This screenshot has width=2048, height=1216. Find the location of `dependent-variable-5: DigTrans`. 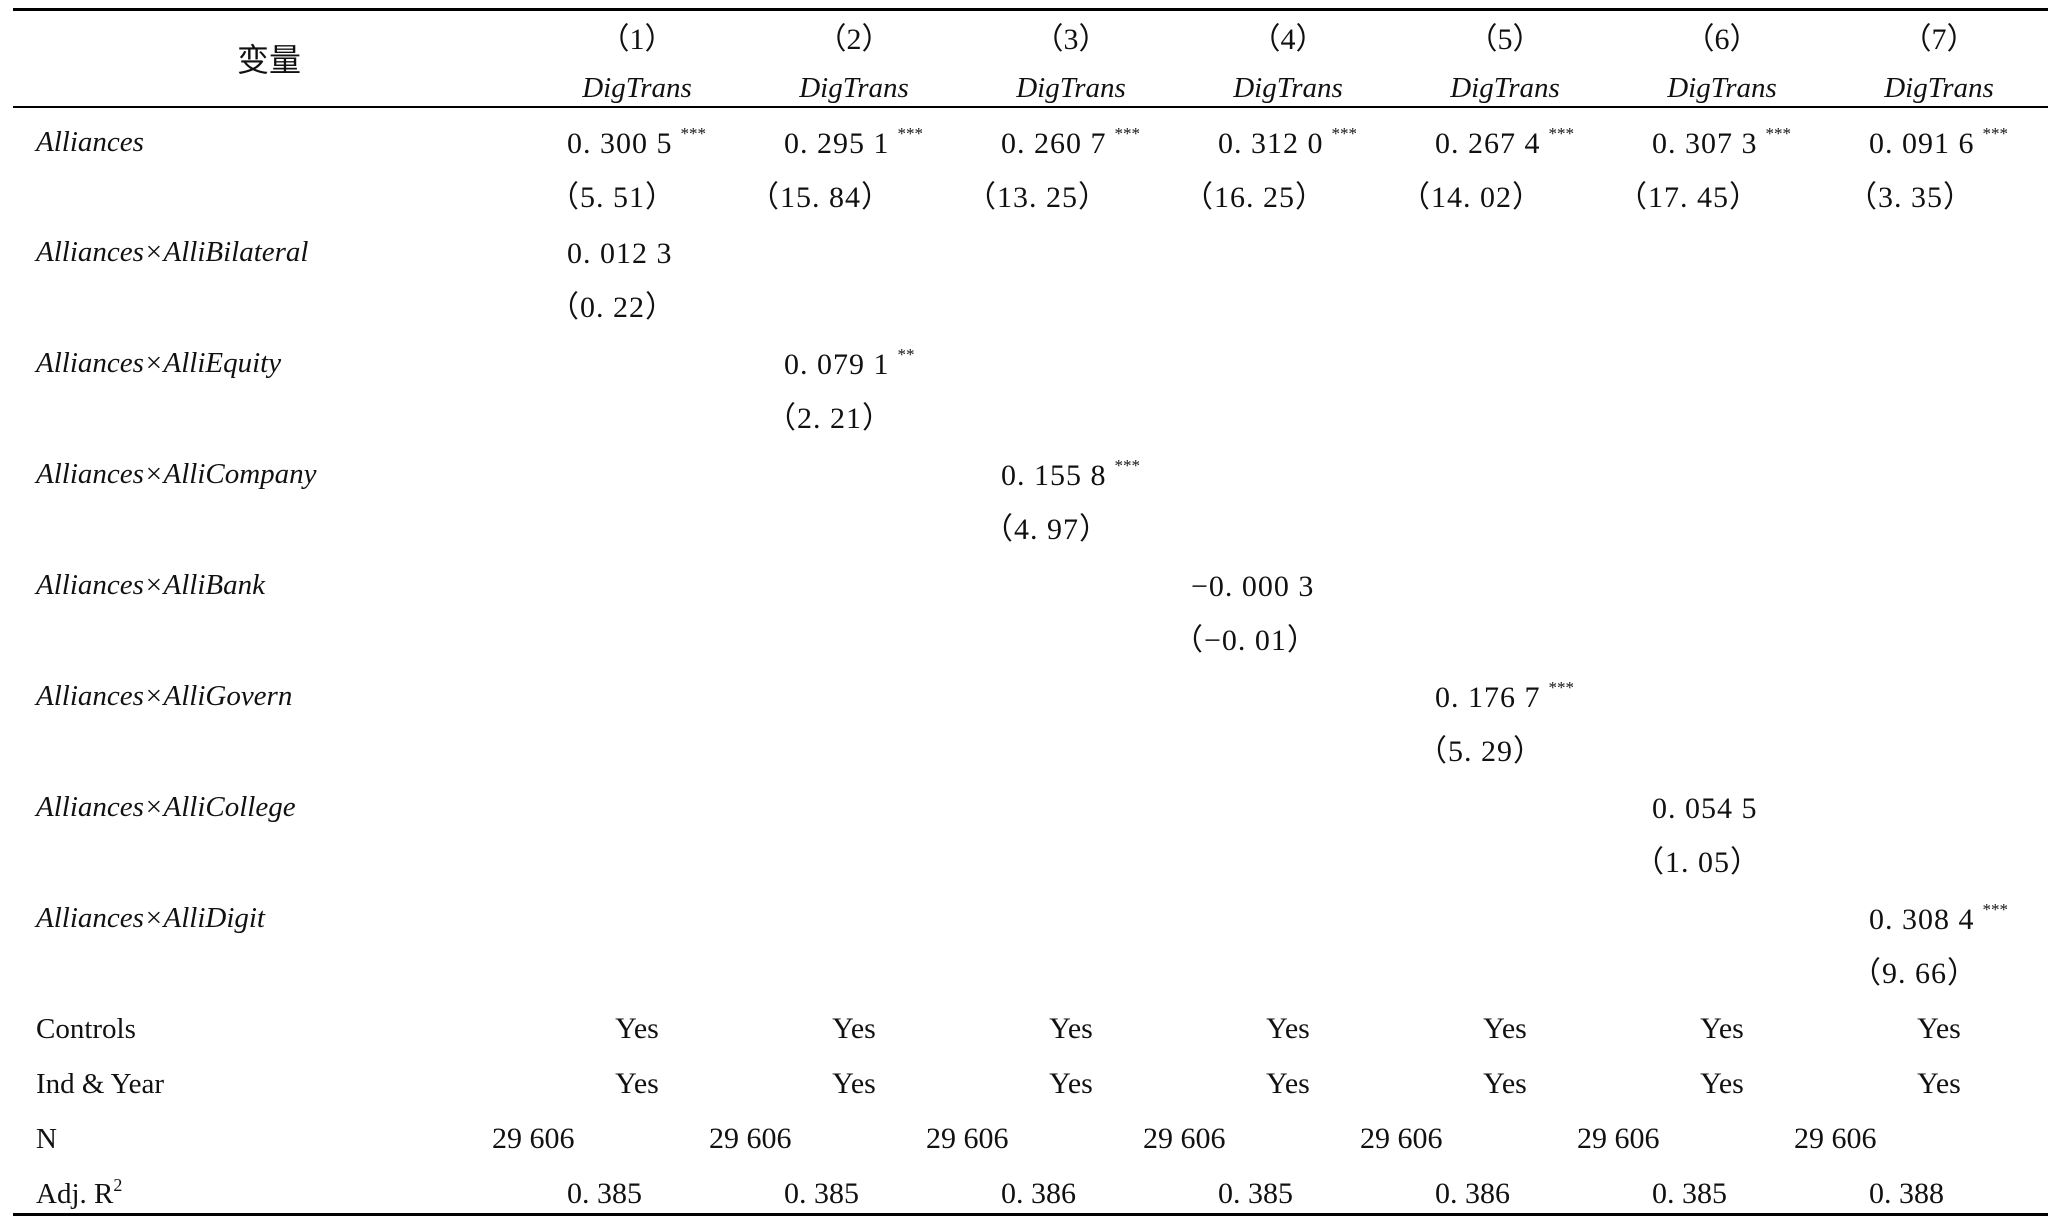

dependent-variable-5: DigTrans is located at coordinates (1505, 88).